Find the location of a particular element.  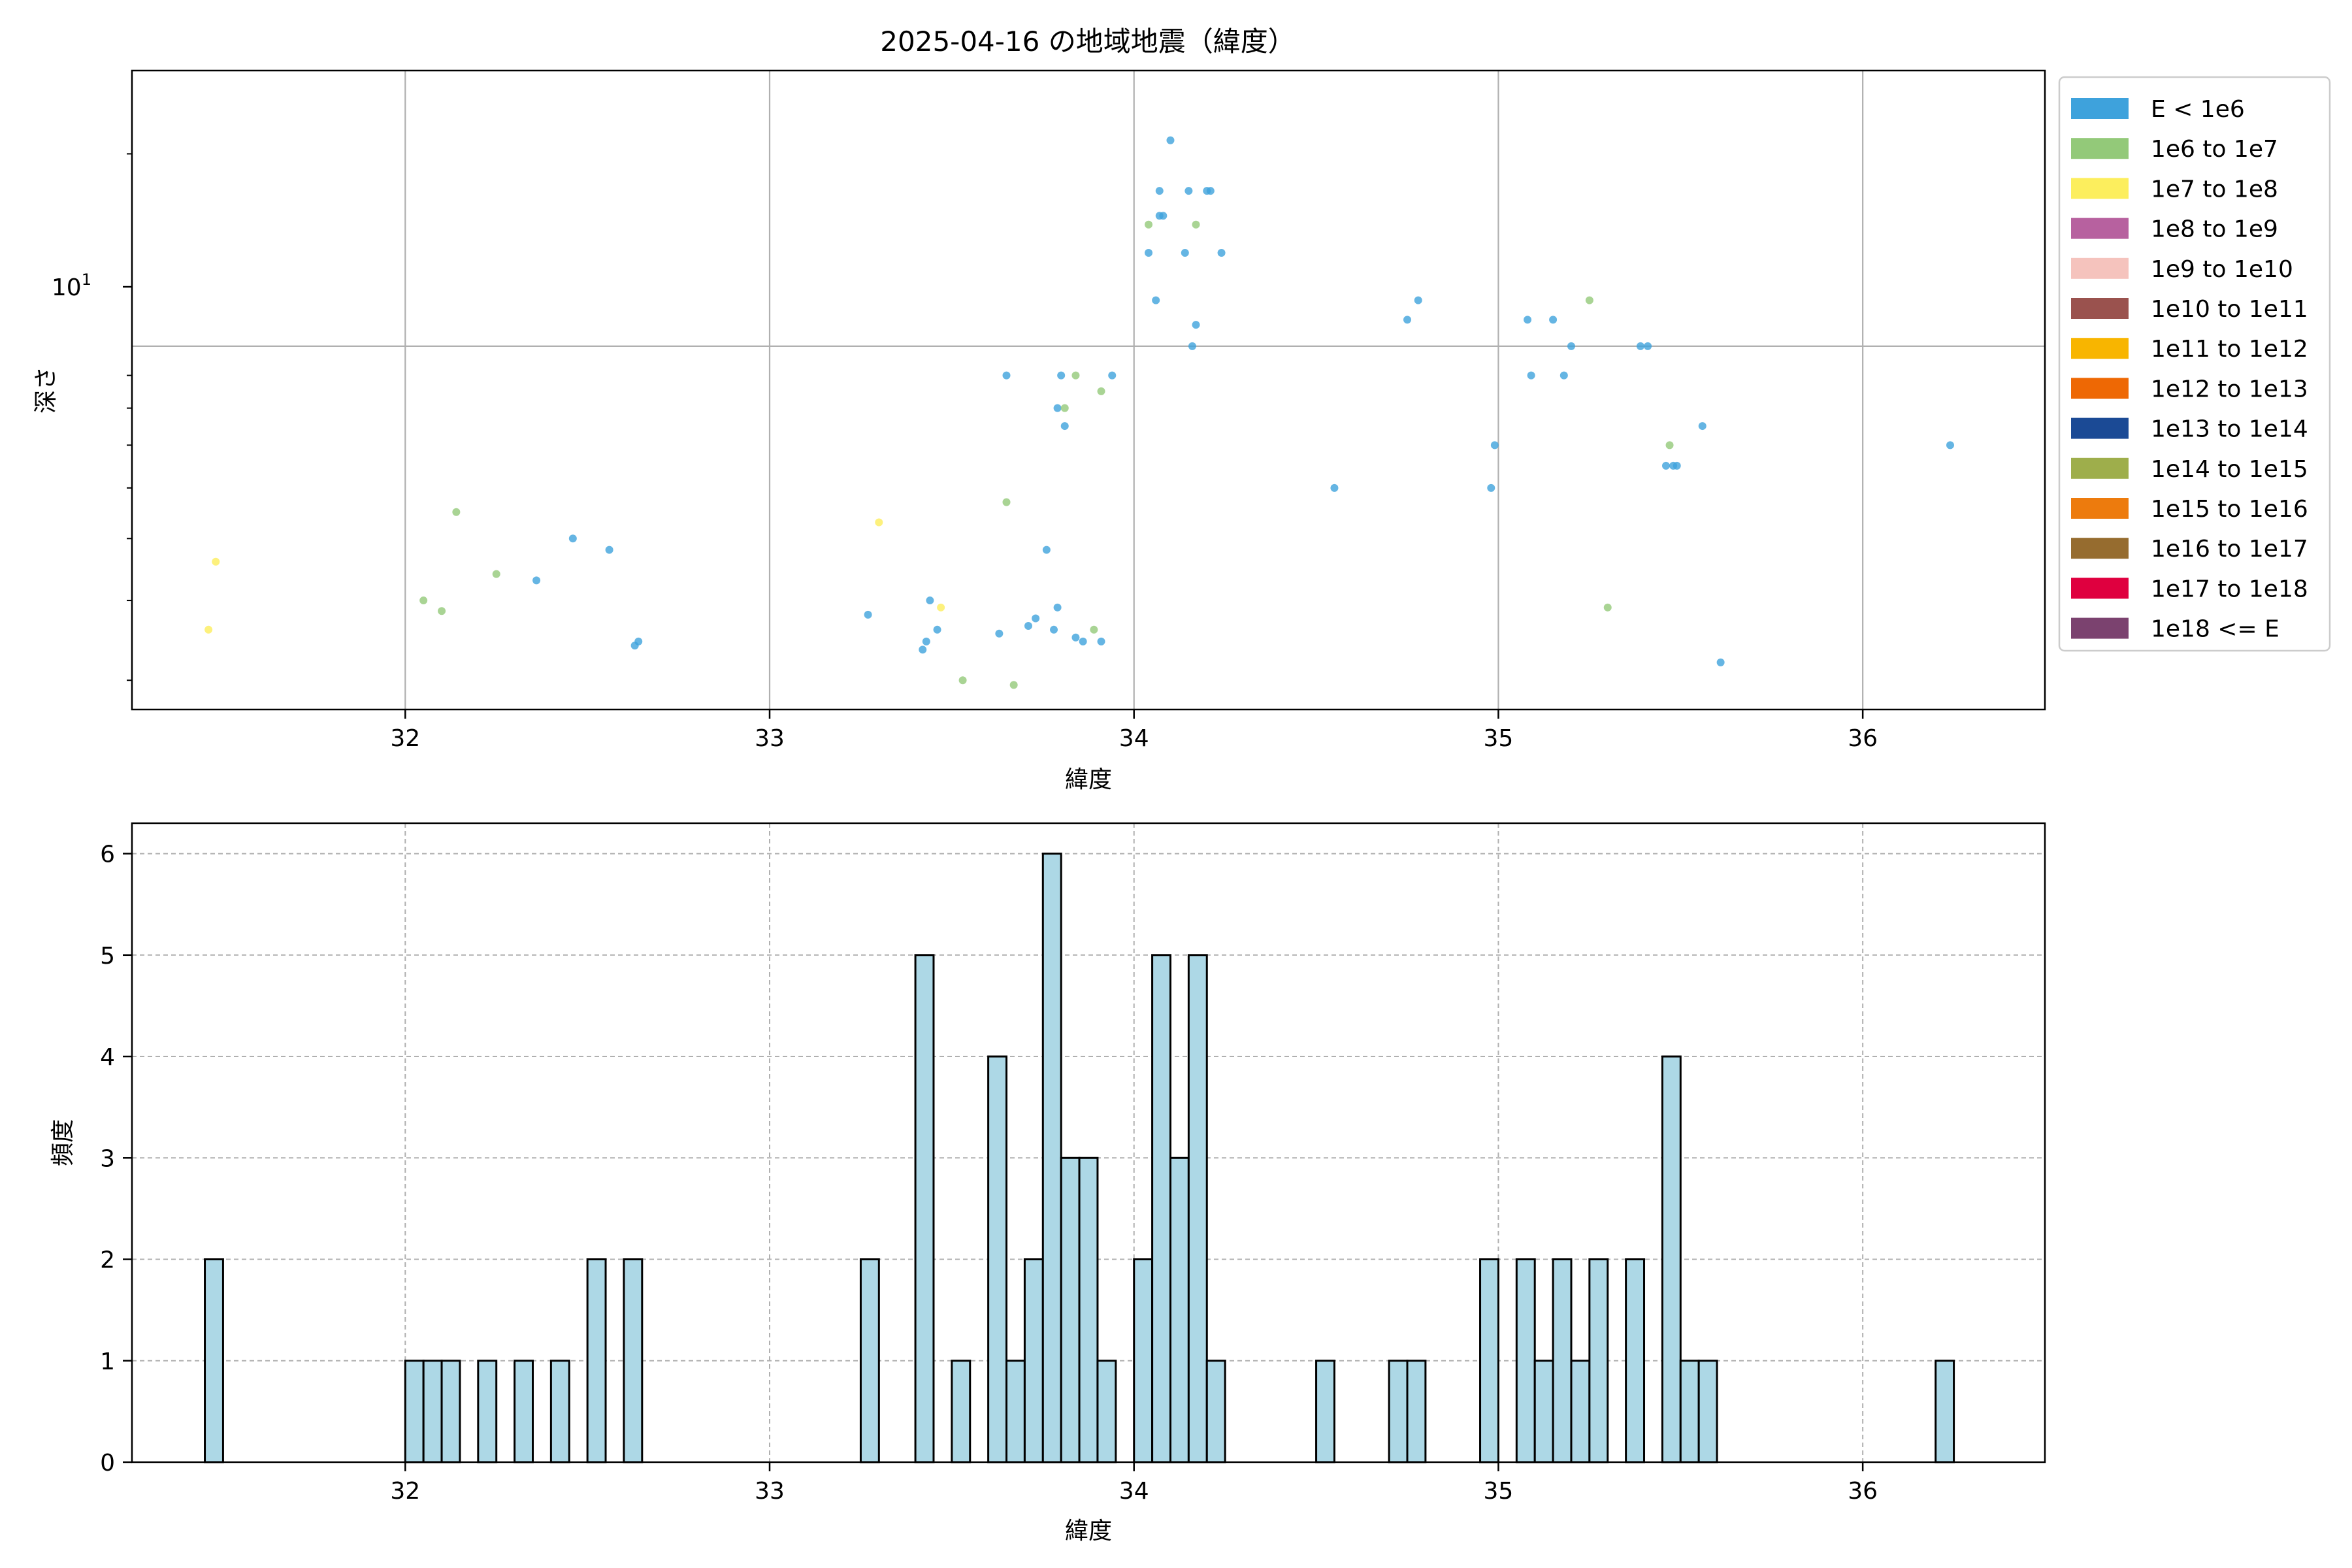

scatter-y-minor-ticks is located at coordinates (129, 417).